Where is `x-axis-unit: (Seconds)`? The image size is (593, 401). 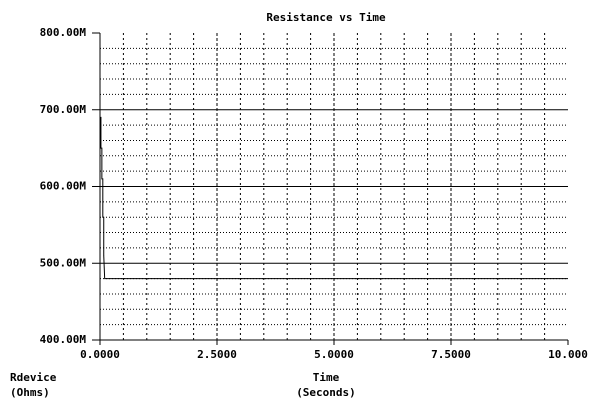 x-axis-unit: (Seconds) is located at coordinates (326, 392).